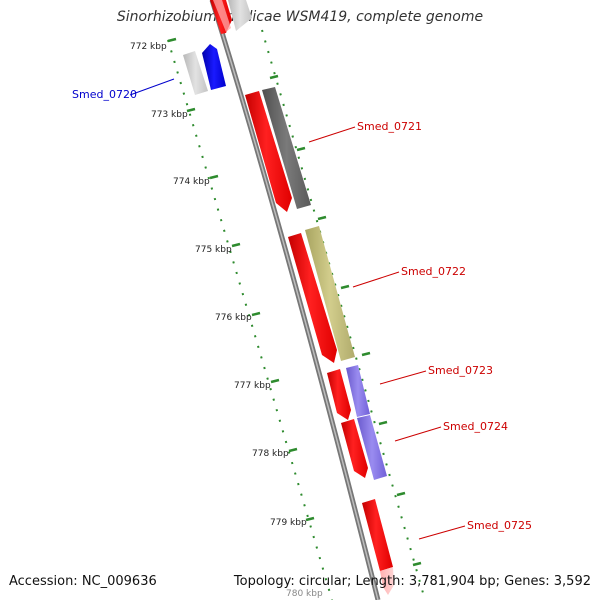  What do you see at coordinates (83, 581) in the screenshot?
I see `accession-text: Accession: NC_009636` at bounding box center [83, 581].